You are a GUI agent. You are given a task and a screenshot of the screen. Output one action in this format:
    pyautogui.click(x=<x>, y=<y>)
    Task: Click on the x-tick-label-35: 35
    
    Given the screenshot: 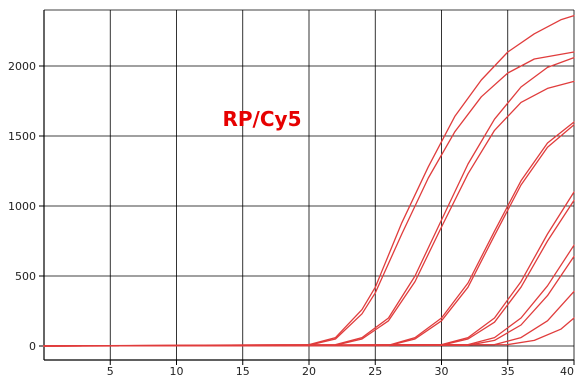 What is the action you would take?
    pyautogui.click(x=508, y=370)
    